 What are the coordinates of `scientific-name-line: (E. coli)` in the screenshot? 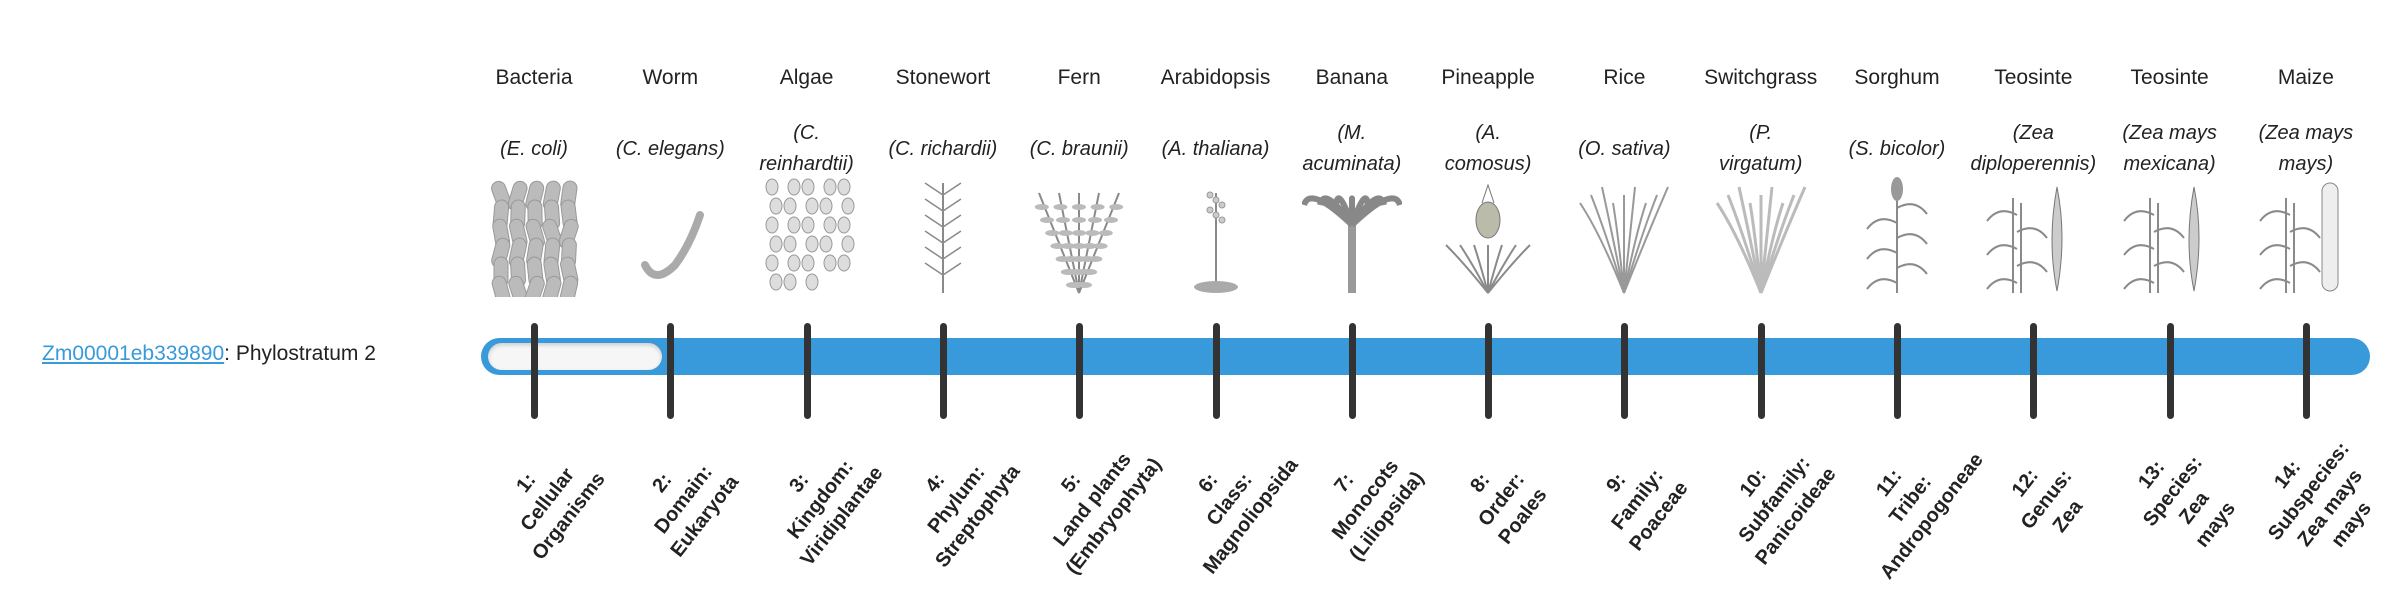 It's located at (534, 148).